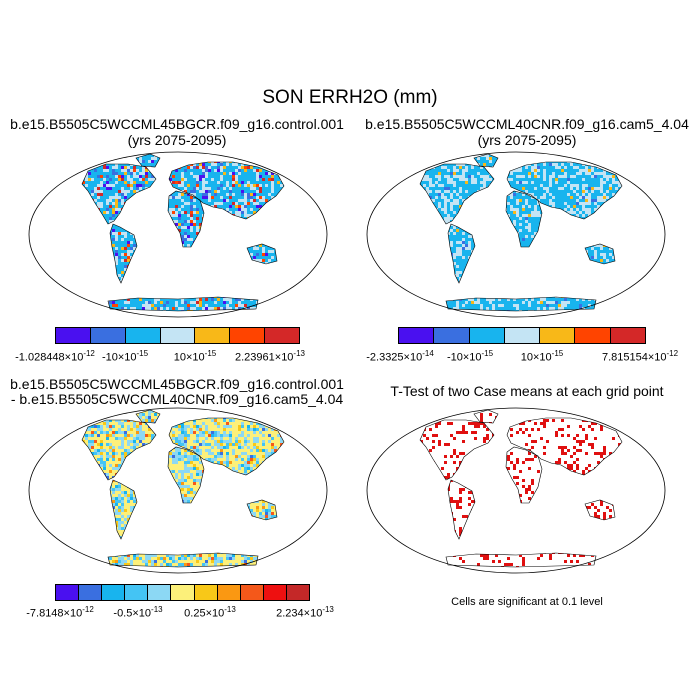  I want to click on map-case1, so click(178, 234).